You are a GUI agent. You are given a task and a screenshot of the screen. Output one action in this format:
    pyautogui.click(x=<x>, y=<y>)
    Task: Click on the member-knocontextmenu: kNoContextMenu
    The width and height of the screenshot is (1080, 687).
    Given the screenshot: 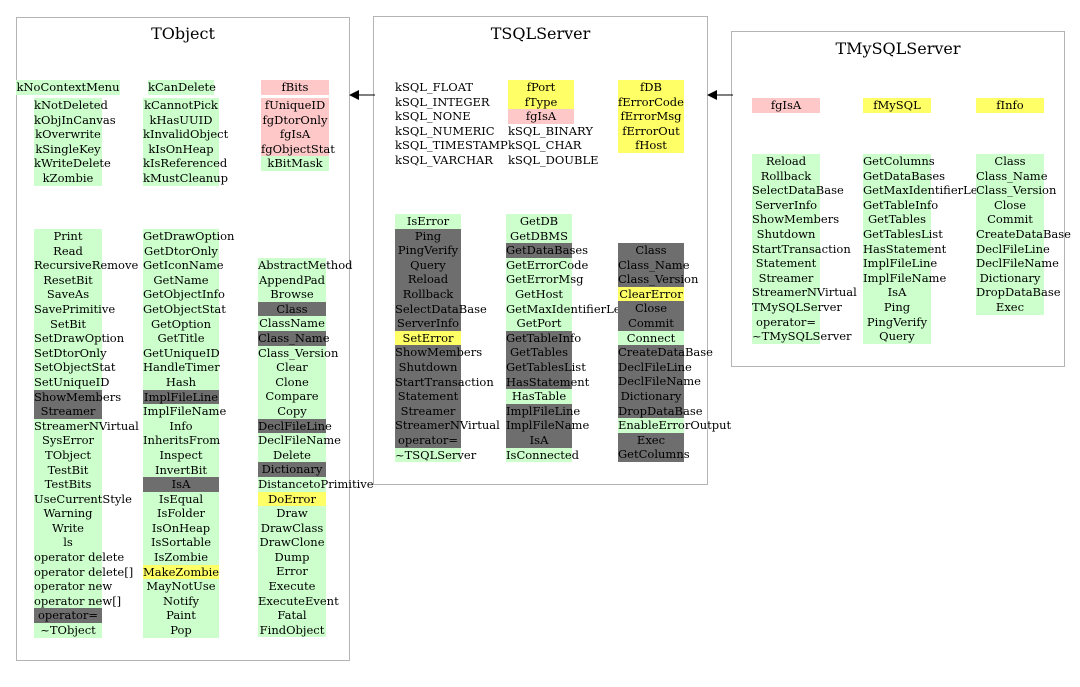 What is the action you would take?
    pyautogui.click(x=68, y=87)
    